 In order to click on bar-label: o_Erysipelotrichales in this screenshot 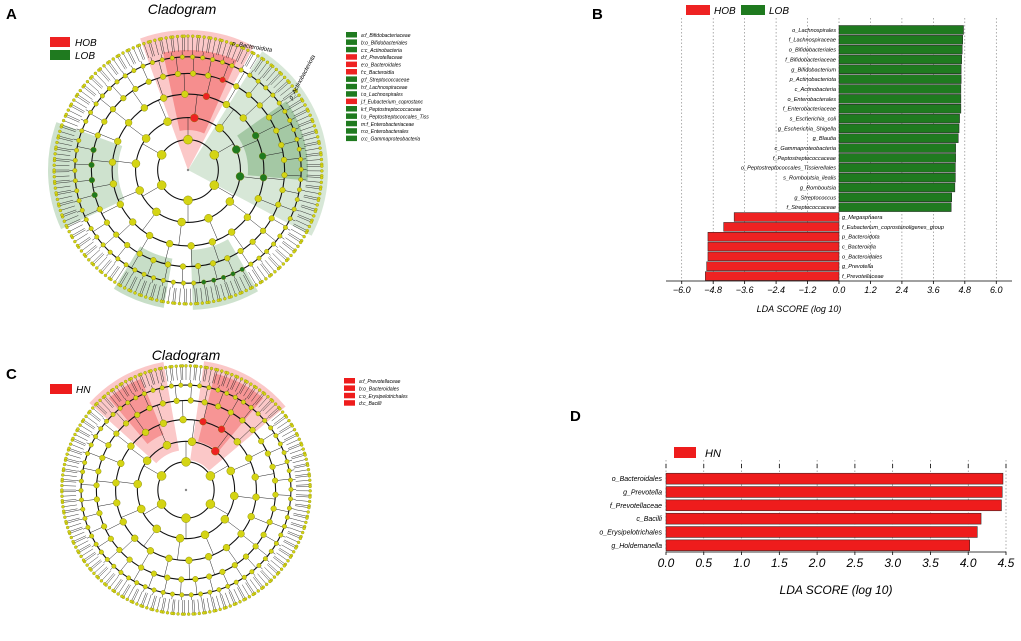, I will do `click(630, 532)`.